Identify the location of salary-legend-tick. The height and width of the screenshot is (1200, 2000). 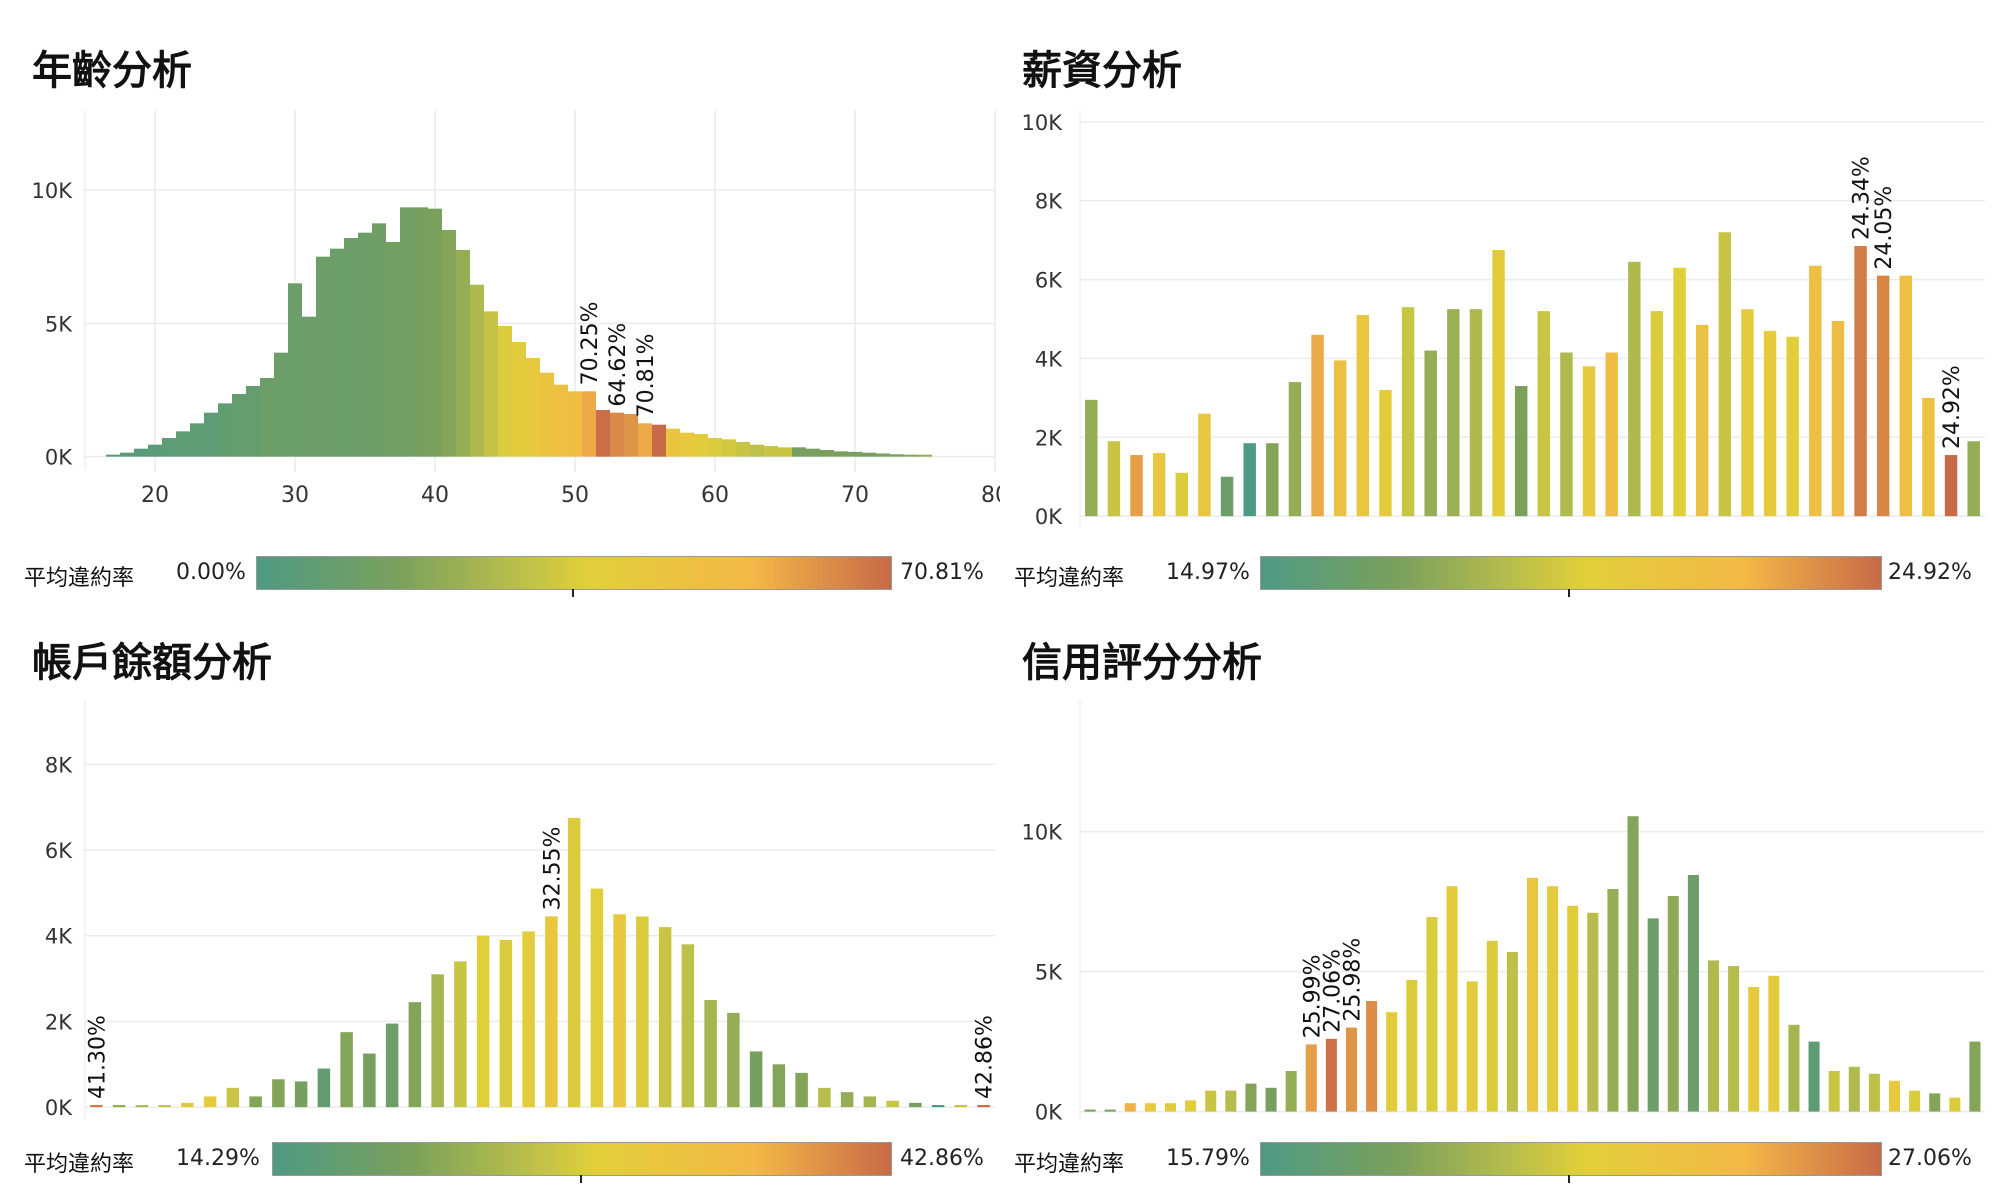
(1569, 593).